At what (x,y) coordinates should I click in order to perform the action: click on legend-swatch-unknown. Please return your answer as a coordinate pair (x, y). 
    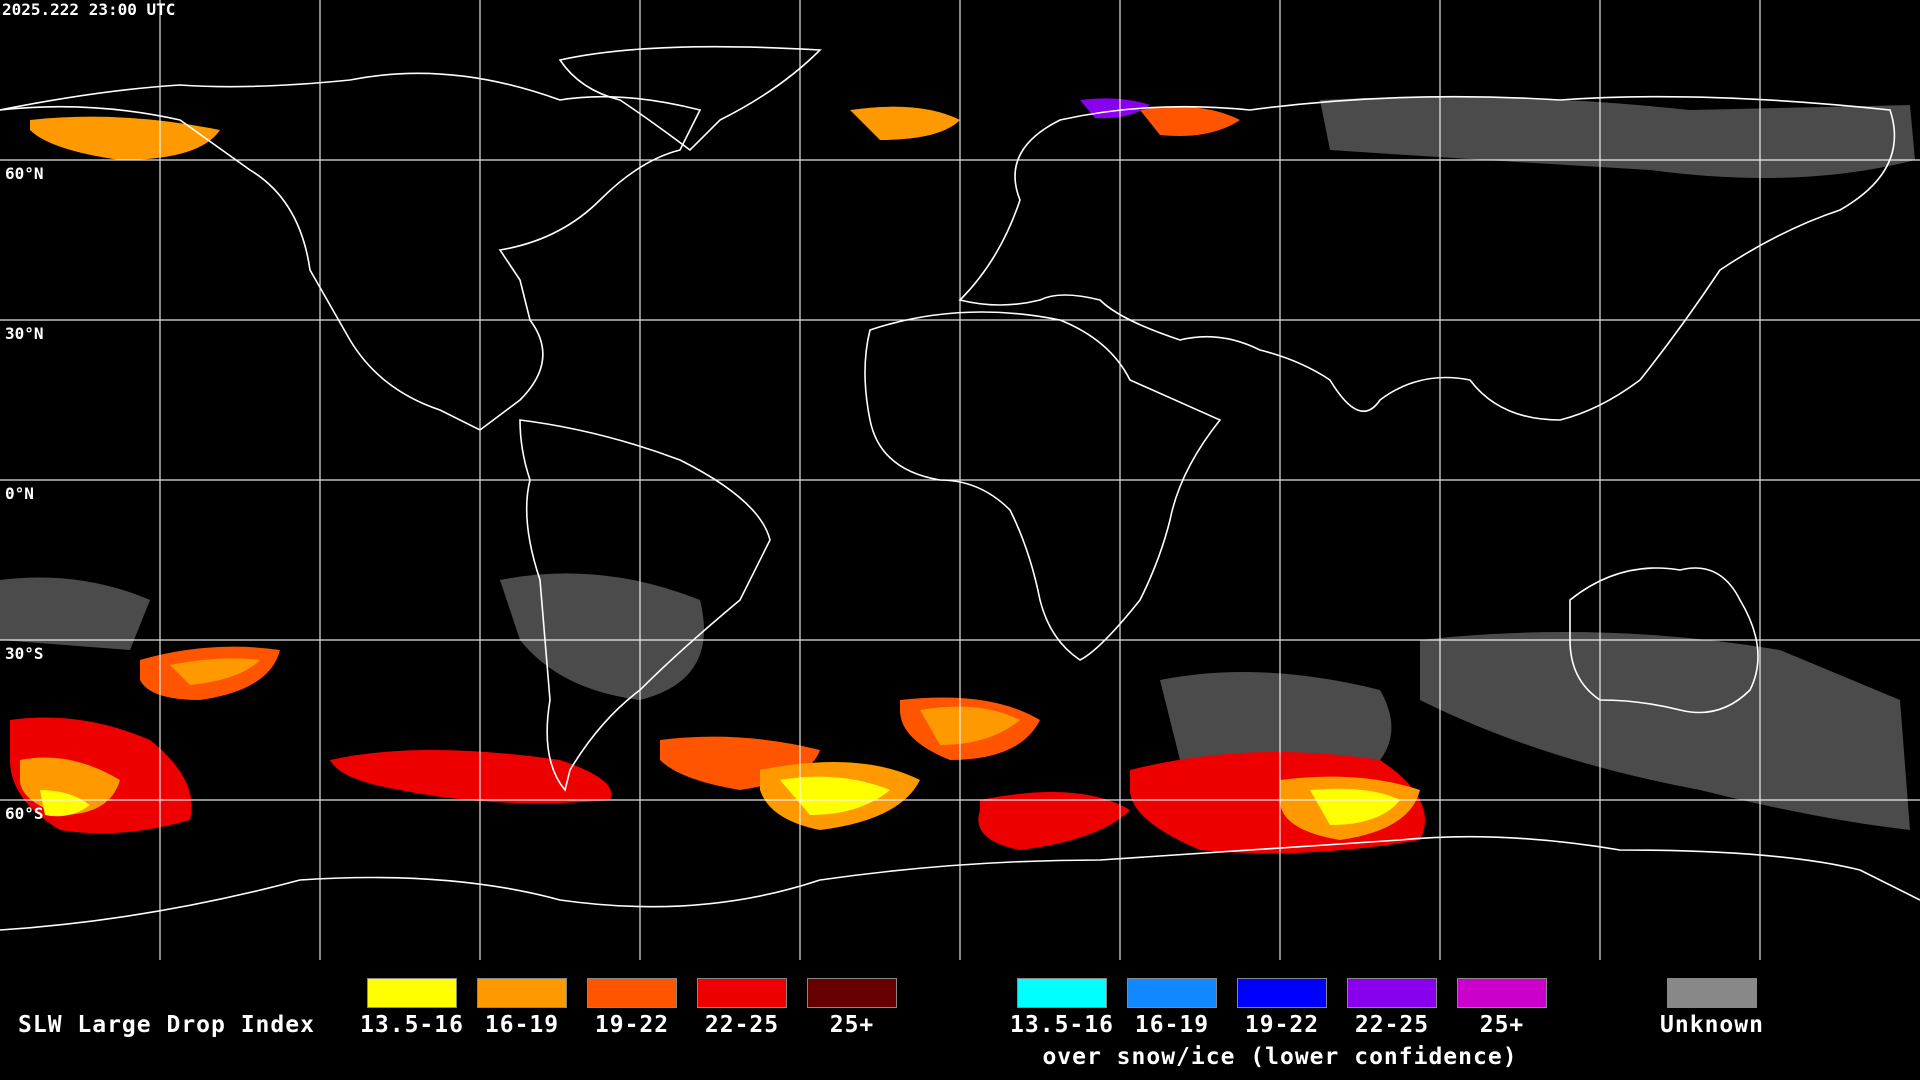
    Looking at the image, I should click on (1712, 993).